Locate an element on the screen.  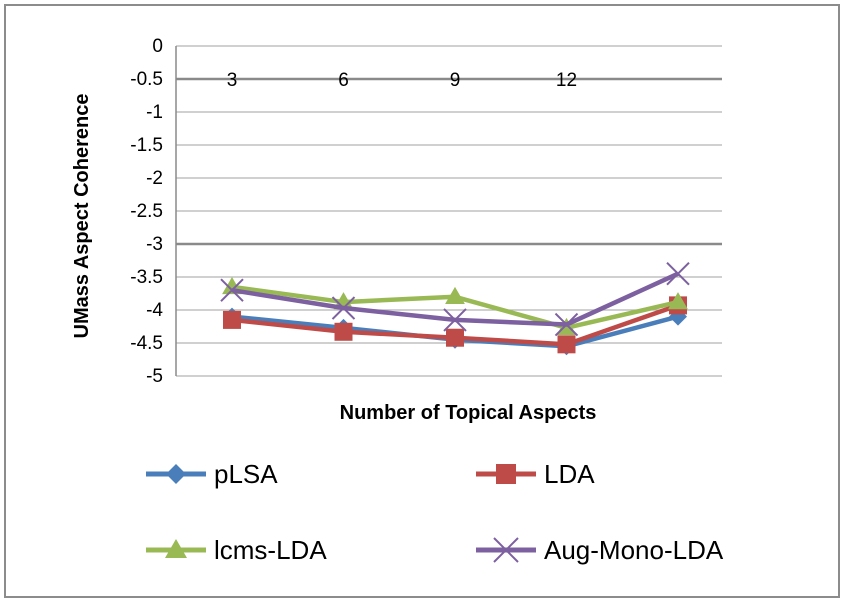
y-tick-label: -3 is located at coordinates (154, 244).